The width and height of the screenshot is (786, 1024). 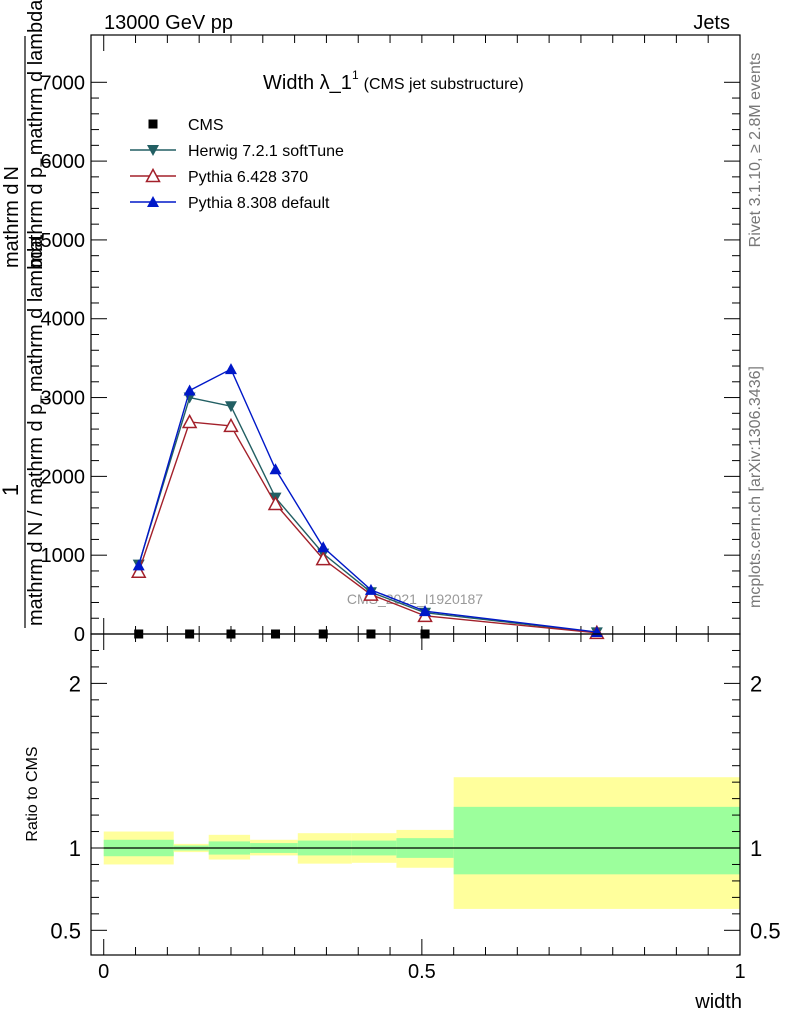 I want to click on ratio-ytick-label: 2, so click(x=75, y=683).